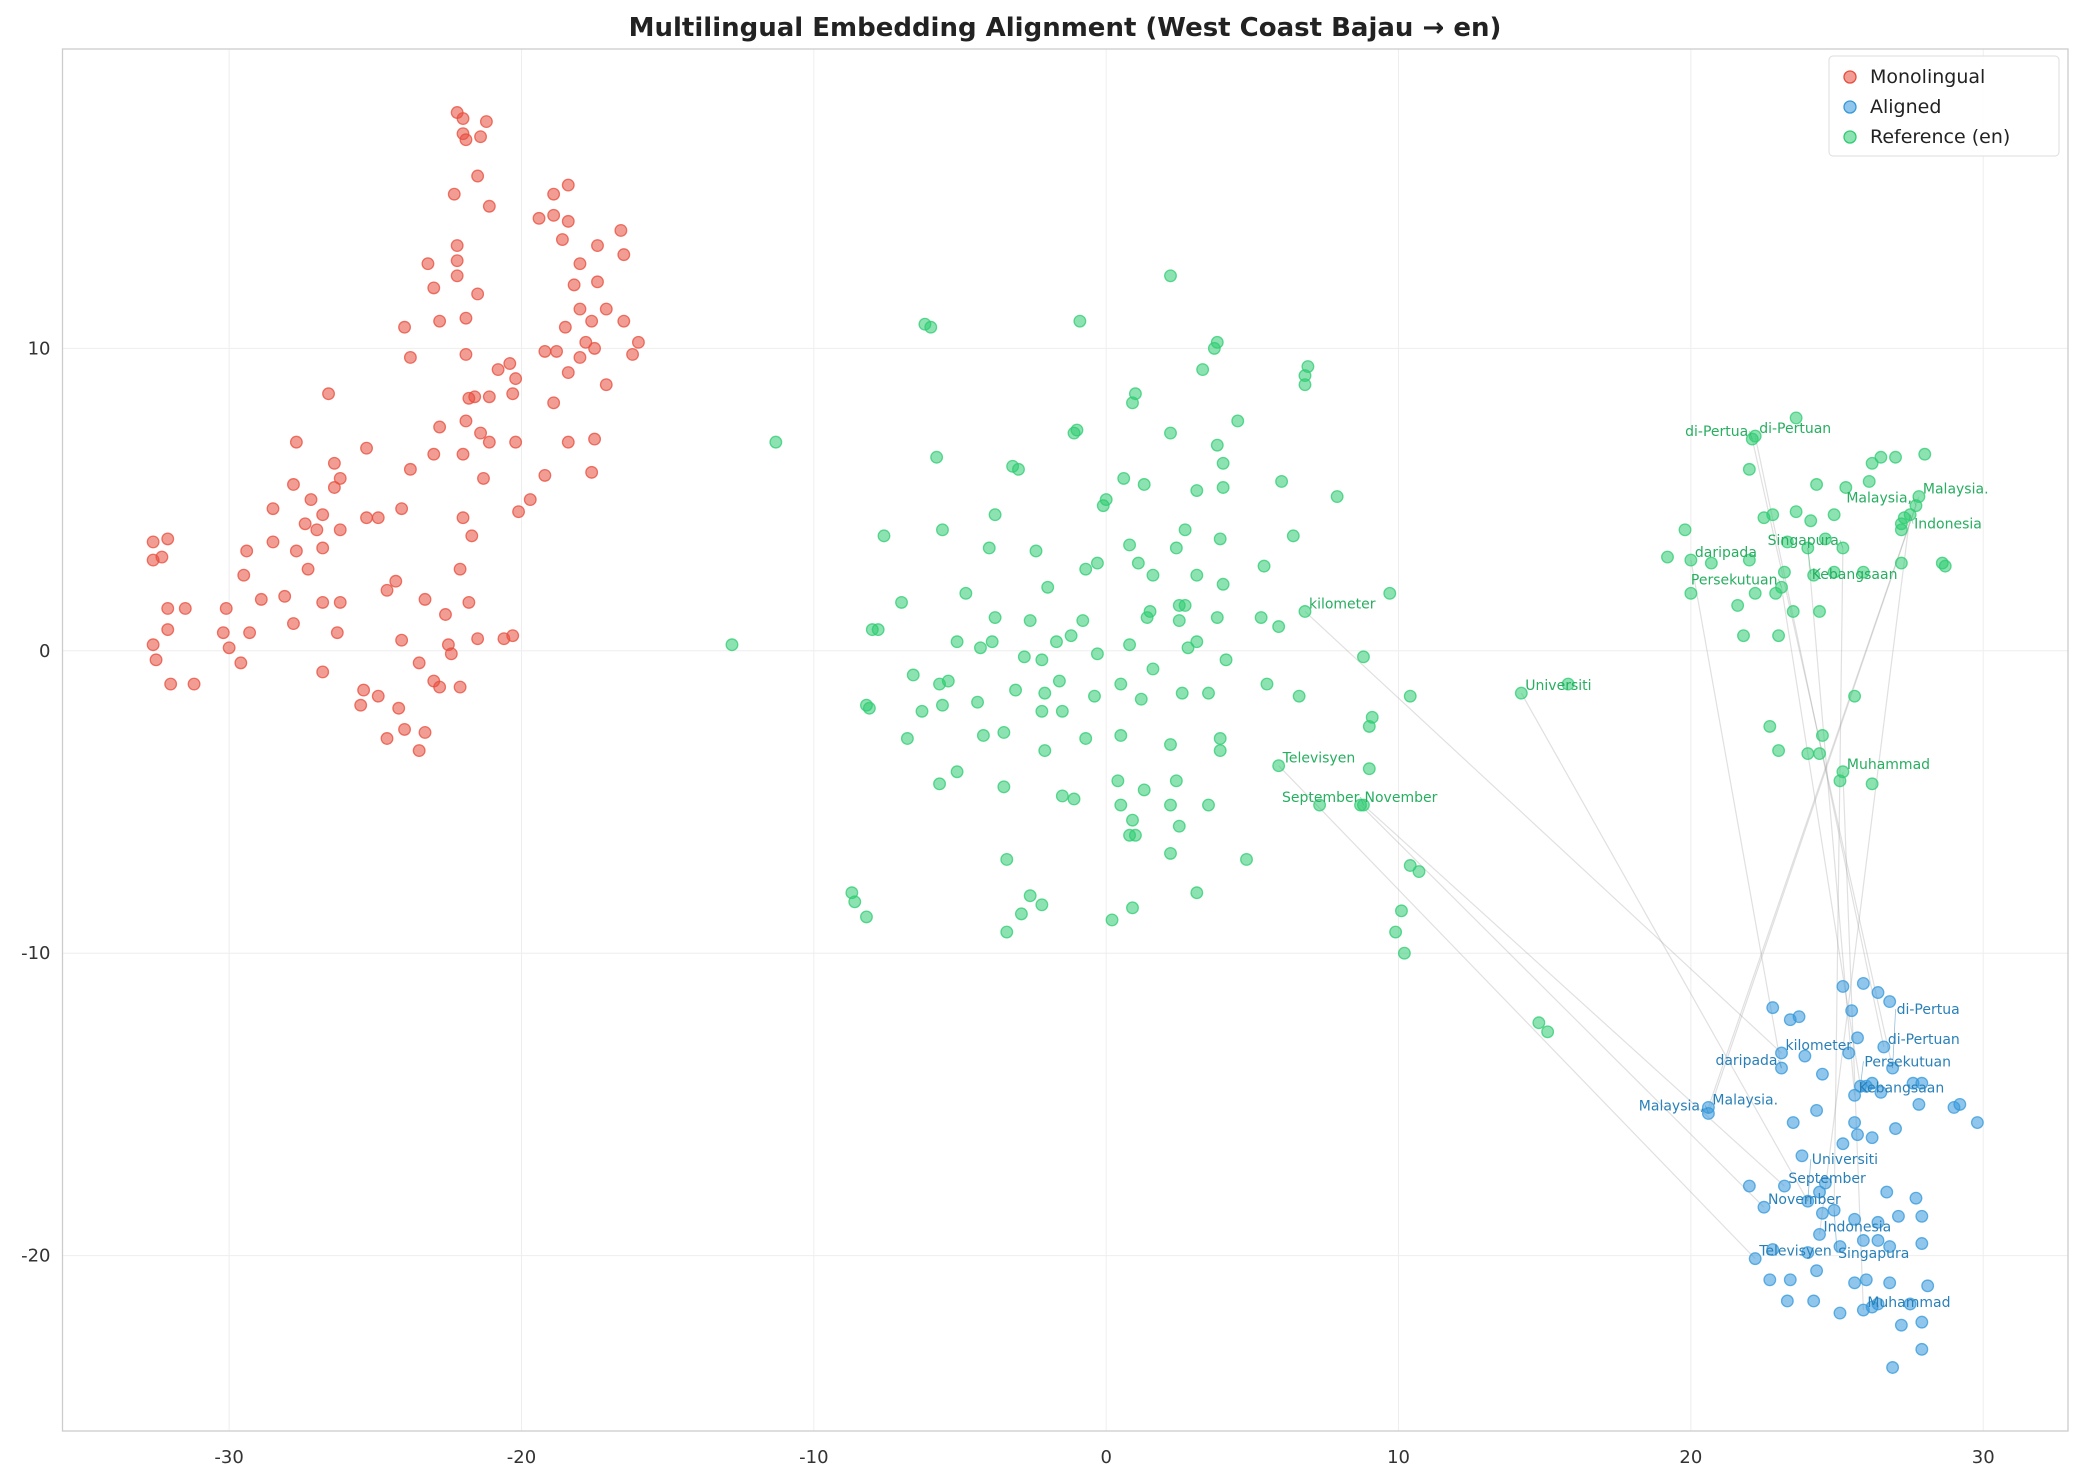  What do you see at coordinates (1928, 1010) in the screenshot?
I see `aligned-word-label: di-Pertua` at bounding box center [1928, 1010].